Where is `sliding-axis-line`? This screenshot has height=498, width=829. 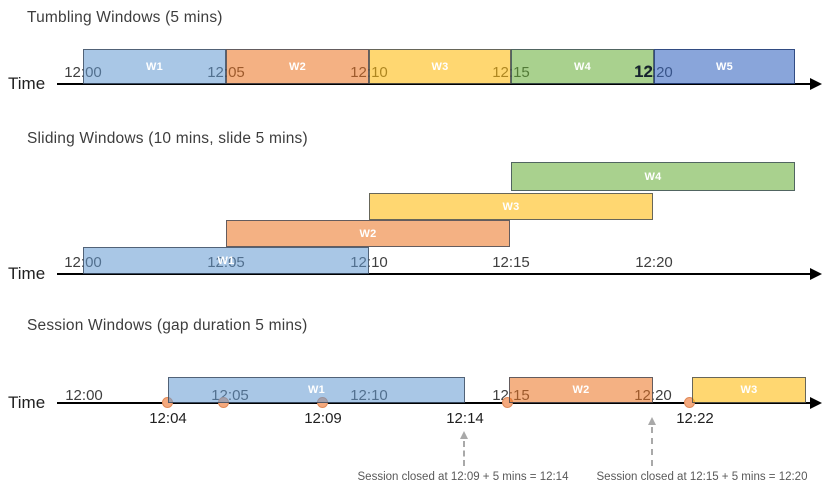
sliding-axis-line is located at coordinates (434, 274).